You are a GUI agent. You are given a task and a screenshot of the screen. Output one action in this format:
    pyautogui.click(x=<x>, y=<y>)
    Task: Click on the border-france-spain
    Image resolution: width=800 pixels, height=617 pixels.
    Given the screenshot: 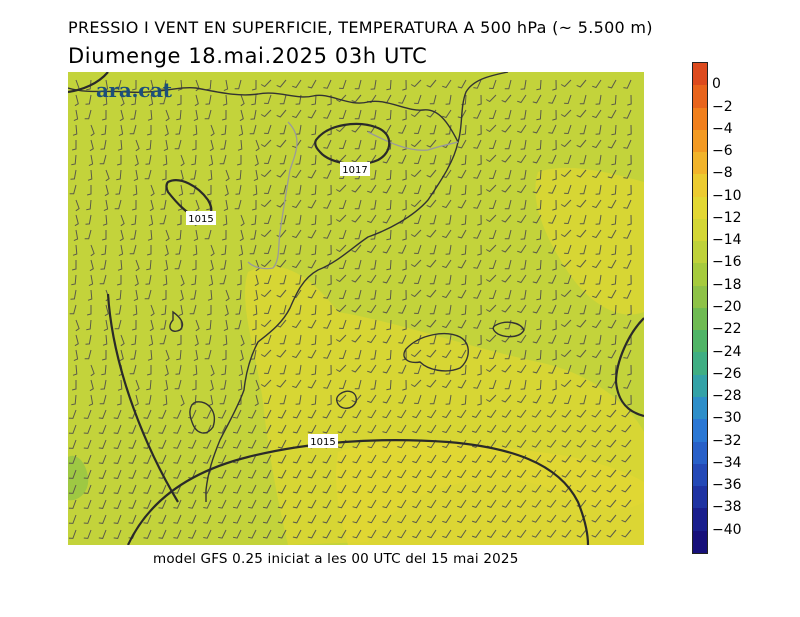 What is the action you would take?
    pyautogui.click(x=413, y=141)
    